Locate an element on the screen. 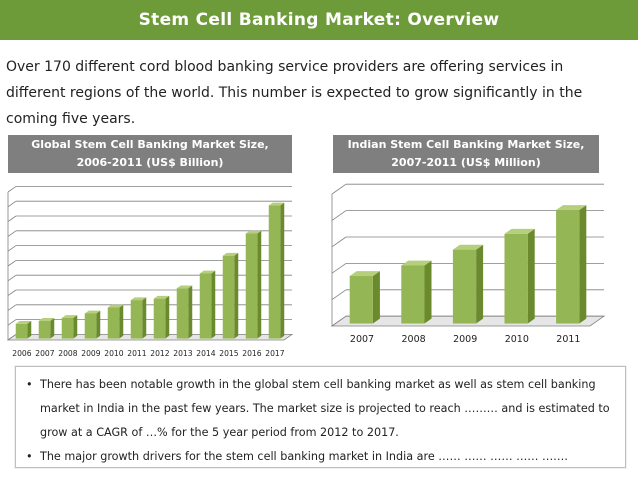 This screenshot has height=479, width=638. global-tick-label: 2006 is located at coordinates (21, 353).